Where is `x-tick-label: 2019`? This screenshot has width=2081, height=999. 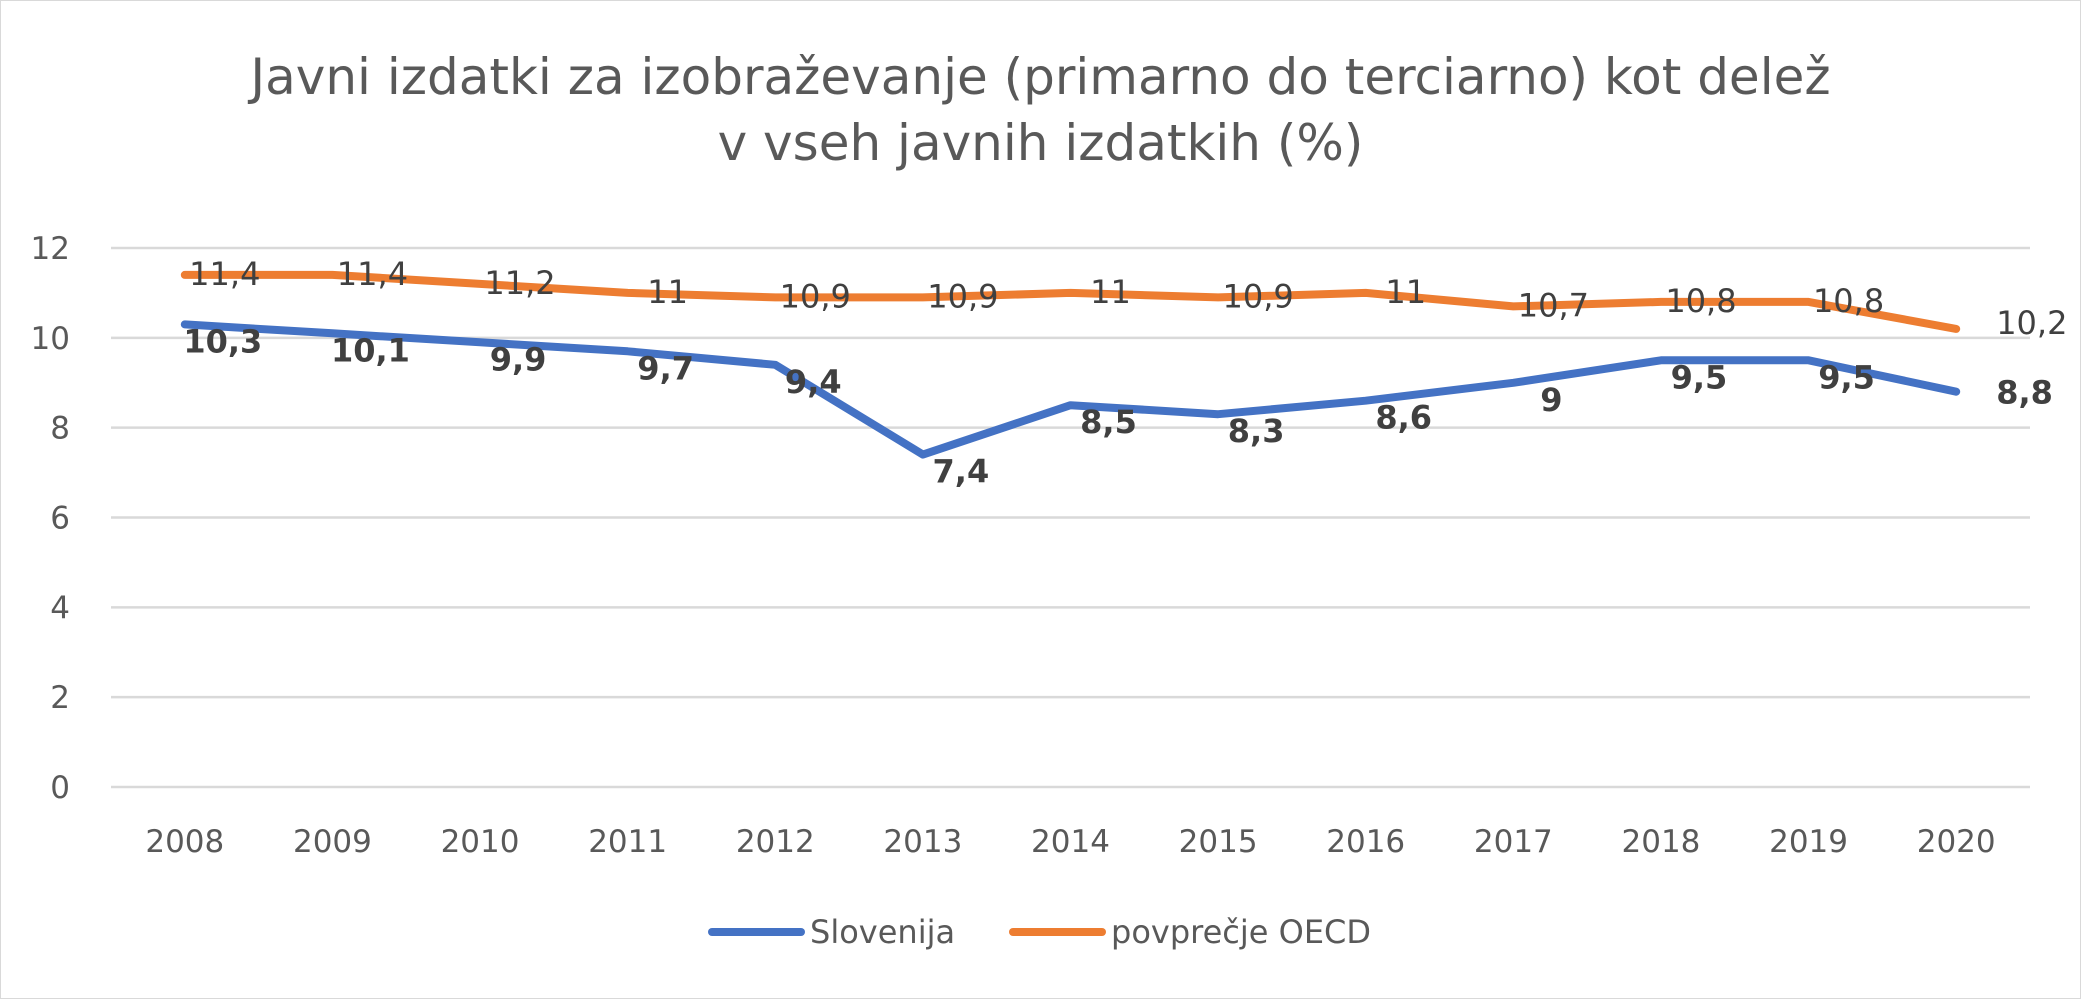 x-tick-label: 2019 is located at coordinates (1808, 842).